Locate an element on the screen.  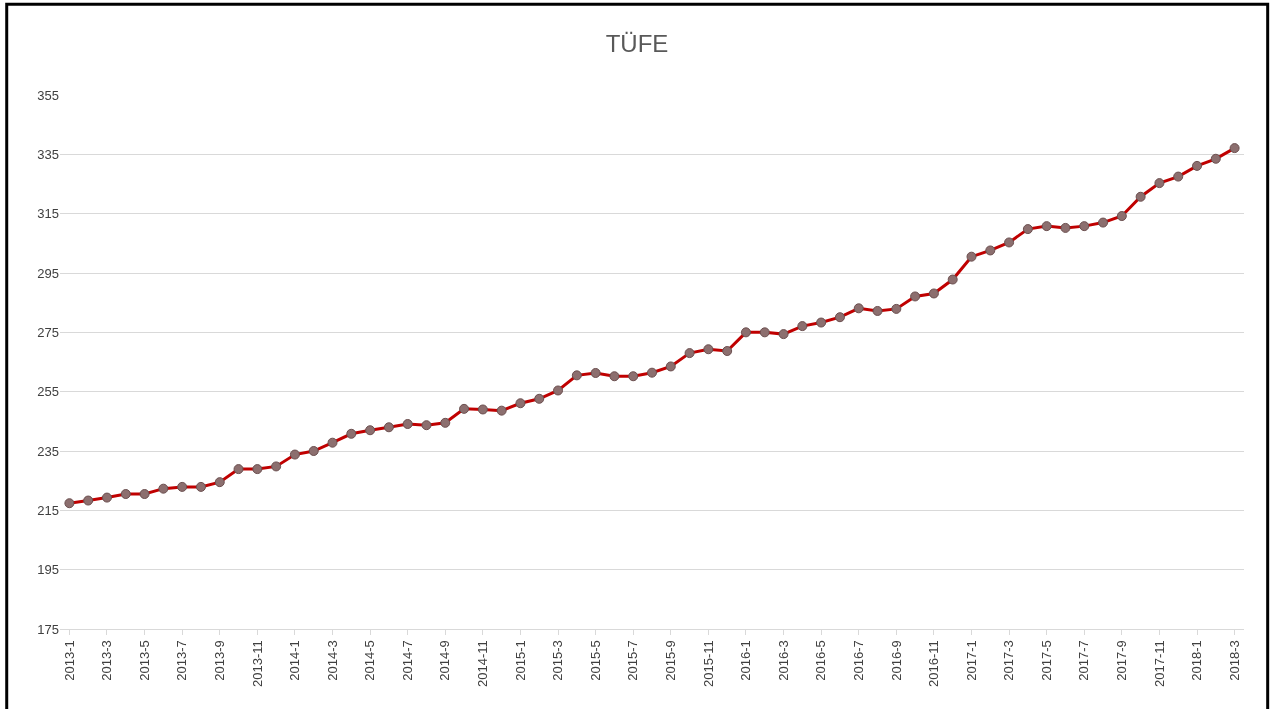
x-tick-label: 2015-1 is located at coordinates (520, 660).